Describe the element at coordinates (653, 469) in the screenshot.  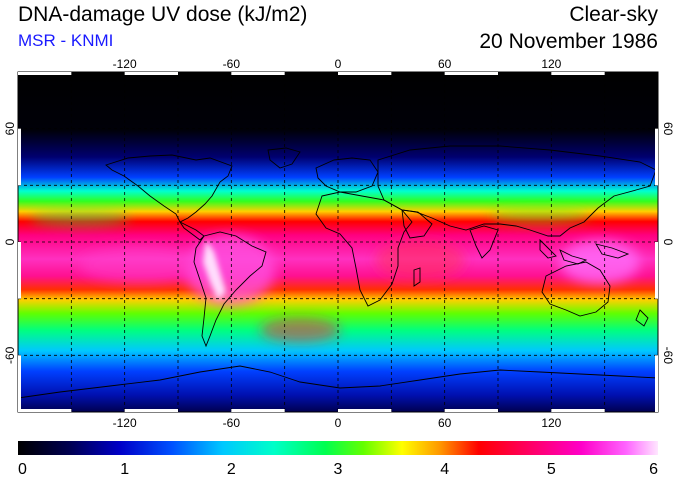
I see `colorbar-tick-label: 6` at that location.